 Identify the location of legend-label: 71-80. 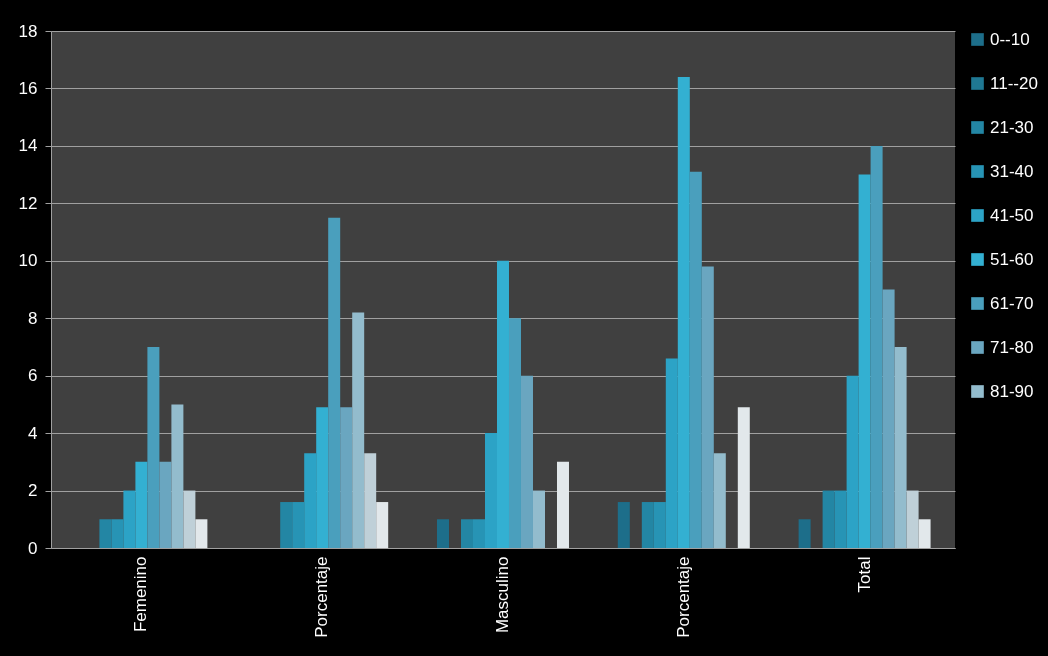
(1012, 347).